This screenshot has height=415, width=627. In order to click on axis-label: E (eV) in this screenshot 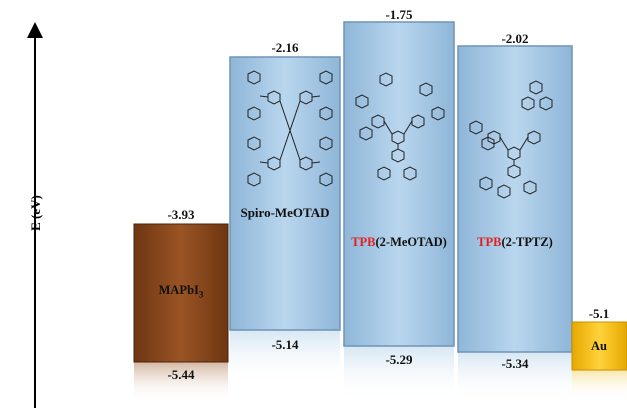, I will do `click(35, 213)`.